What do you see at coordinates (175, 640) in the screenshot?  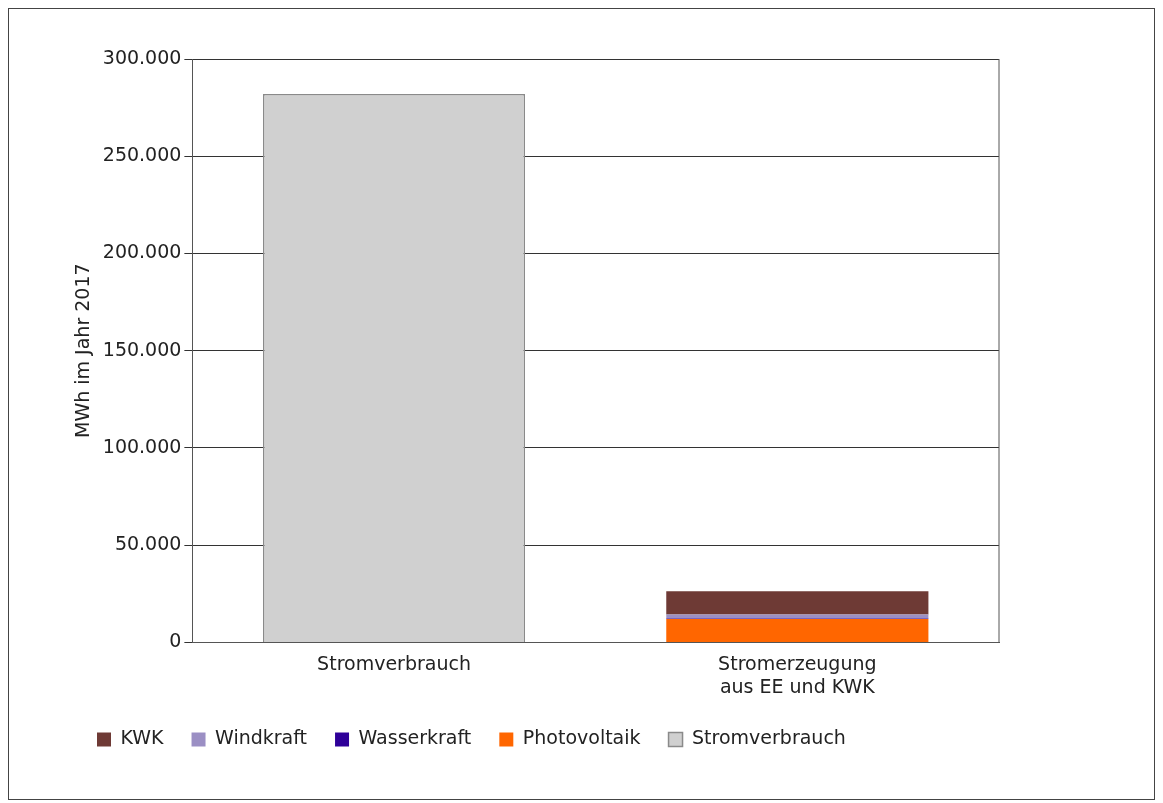 I see `y-tick-label: 0` at bounding box center [175, 640].